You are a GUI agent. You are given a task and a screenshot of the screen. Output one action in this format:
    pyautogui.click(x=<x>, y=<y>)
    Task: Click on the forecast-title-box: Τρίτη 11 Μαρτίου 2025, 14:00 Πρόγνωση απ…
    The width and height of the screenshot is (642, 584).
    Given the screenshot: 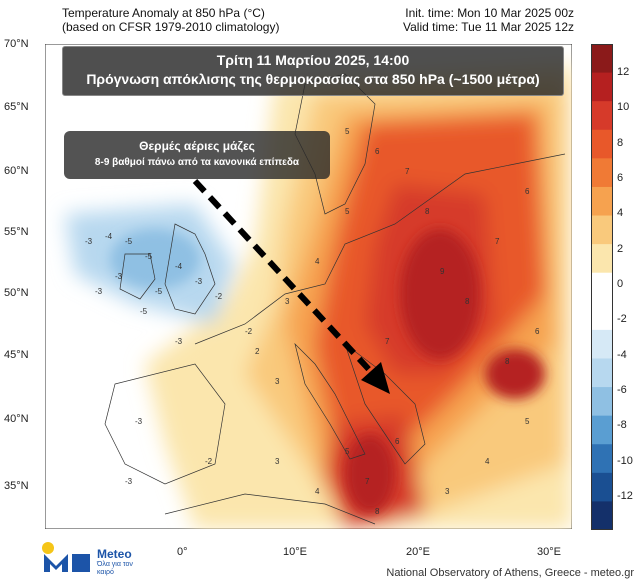 What is the action you would take?
    pyautogui.click(x=313, y=71)
    